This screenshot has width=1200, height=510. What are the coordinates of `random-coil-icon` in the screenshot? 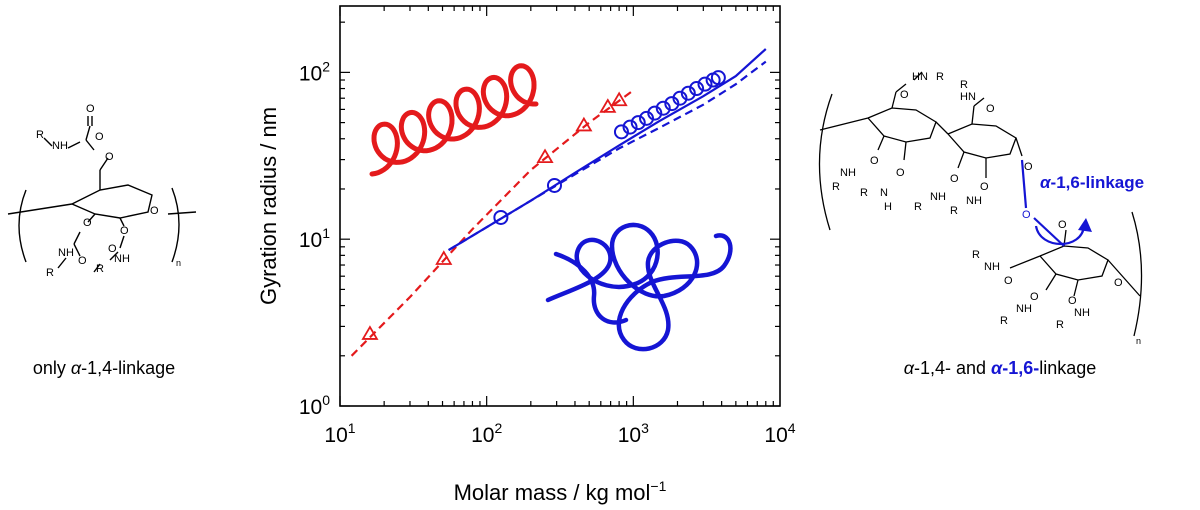 It's located at (639, 287).